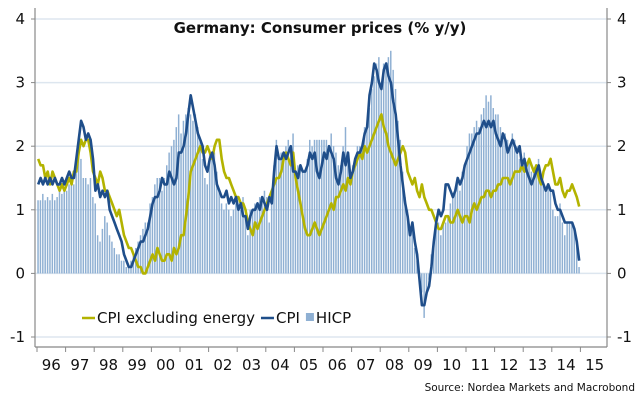  What do you see at coordinates (508, 365) in the screenshot?
I see `x-tick-label: 12` at bounding box center [508, 365].